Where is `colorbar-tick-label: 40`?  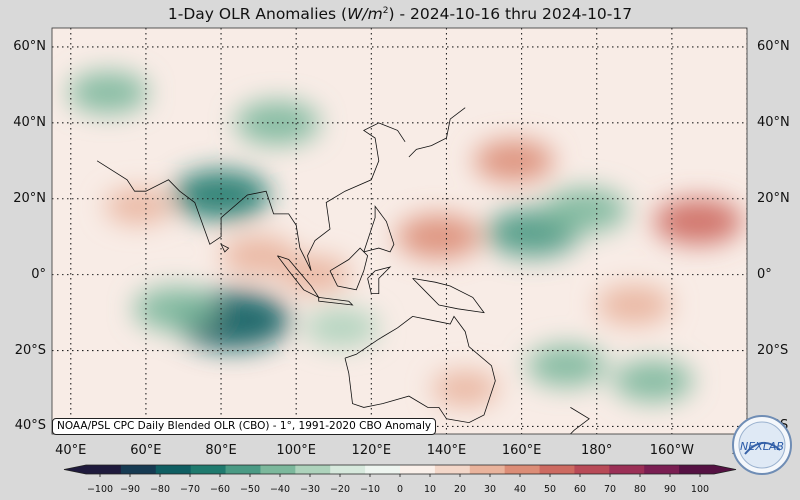
colorbar-tick-label: 40 is located at coordinates (520, 489).